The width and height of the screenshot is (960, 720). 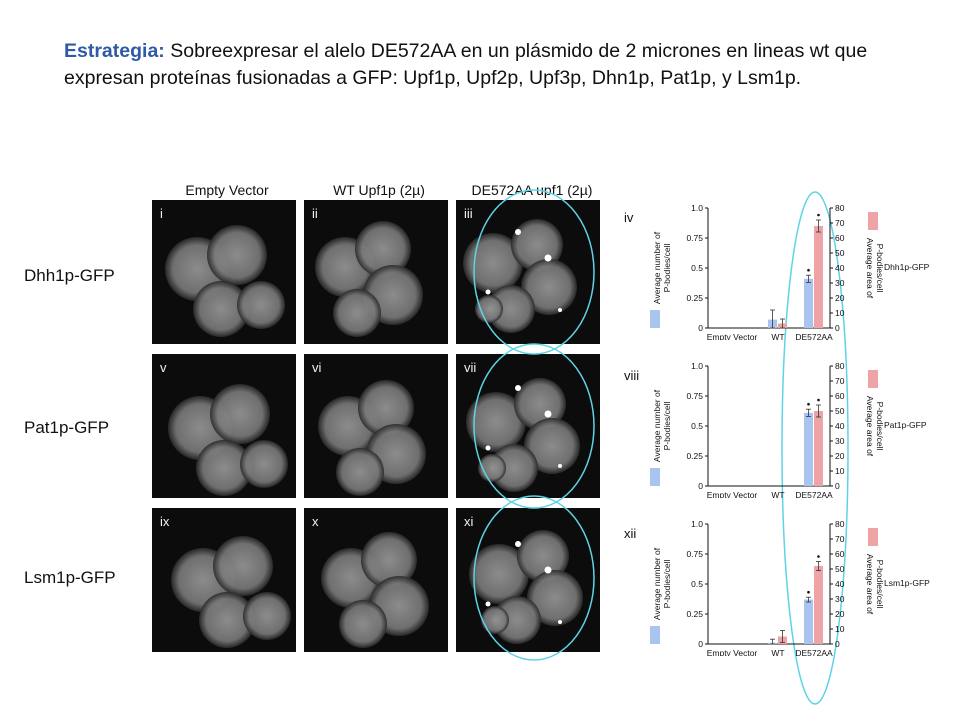 I want to click on panel-label: iii, so click(x=468, y=213).